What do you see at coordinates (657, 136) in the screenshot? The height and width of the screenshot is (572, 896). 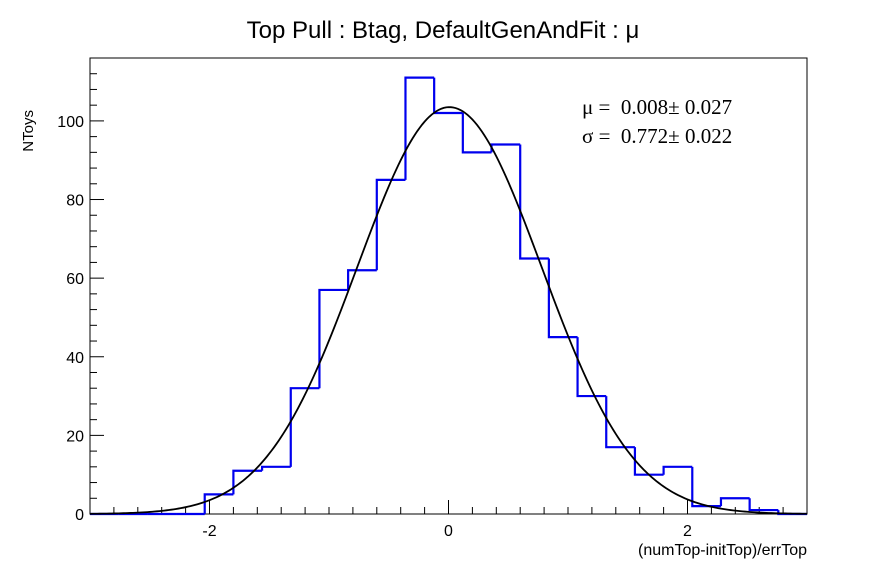 I see `stats-sigma: σ = 0.772± 0.022` at bounding box center [657, 136].